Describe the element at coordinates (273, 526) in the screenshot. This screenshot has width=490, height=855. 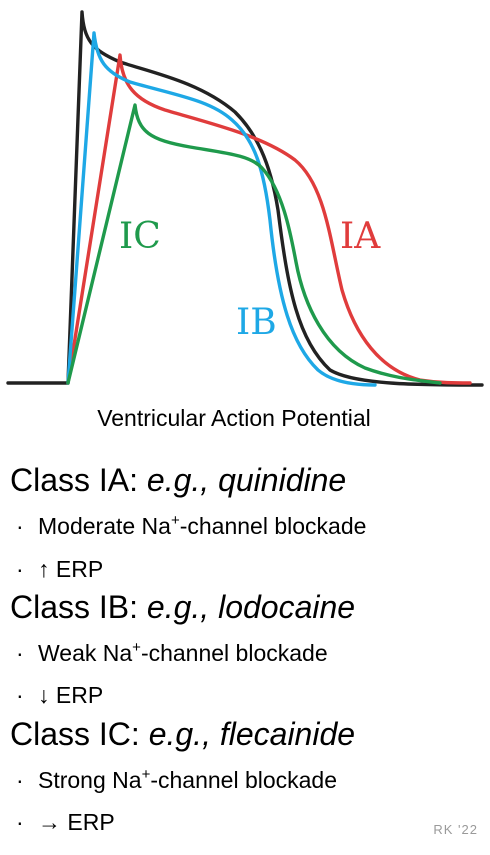
I see `class-ia-blockade-suffix: -channel blockade` at that location.